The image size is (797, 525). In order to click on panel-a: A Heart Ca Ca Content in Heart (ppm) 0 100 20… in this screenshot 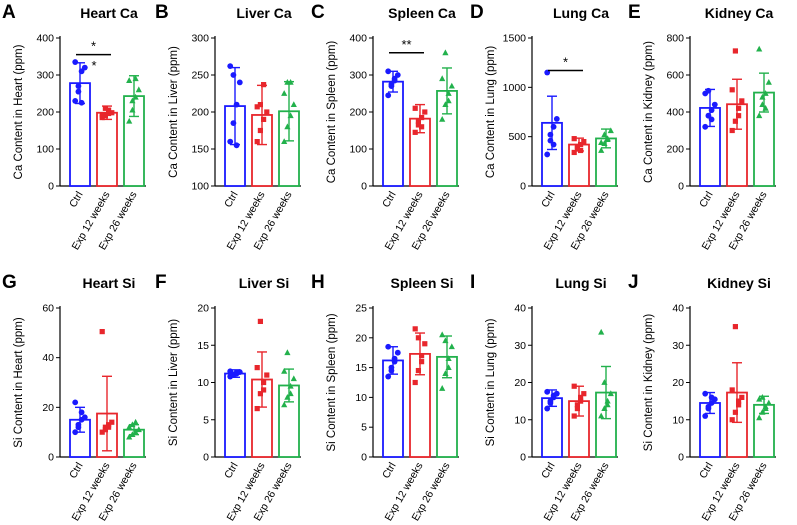, I will do `click(74, 127)`.